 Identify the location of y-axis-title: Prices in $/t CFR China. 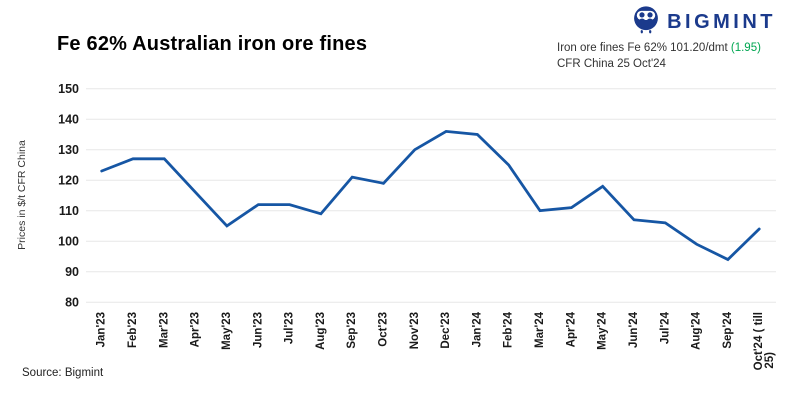
(22, 195).